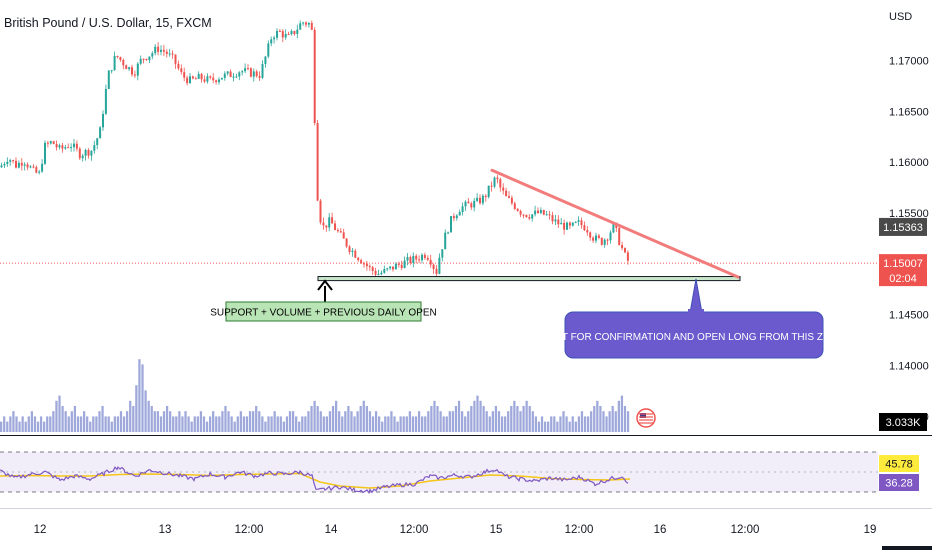 The width and height of the screenshot is (932, 550). Describe the element at coordinates (899, 463) in the screenshot. I see `rsi-ma-badge` at that location.